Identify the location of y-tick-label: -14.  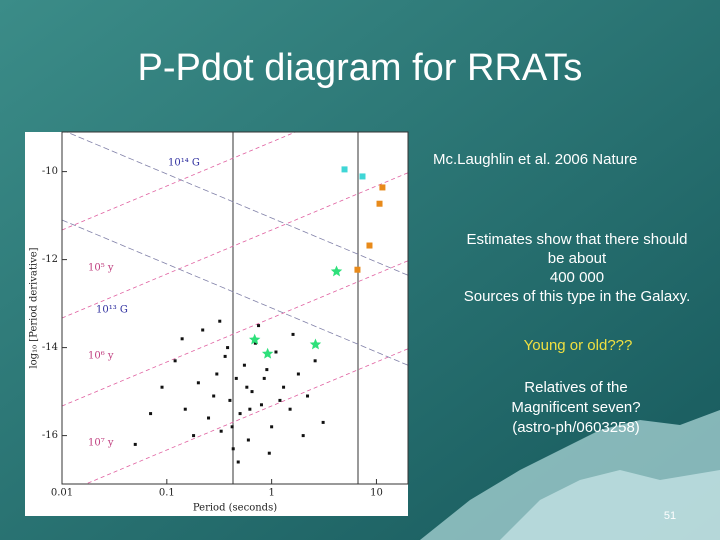
(50, 347).